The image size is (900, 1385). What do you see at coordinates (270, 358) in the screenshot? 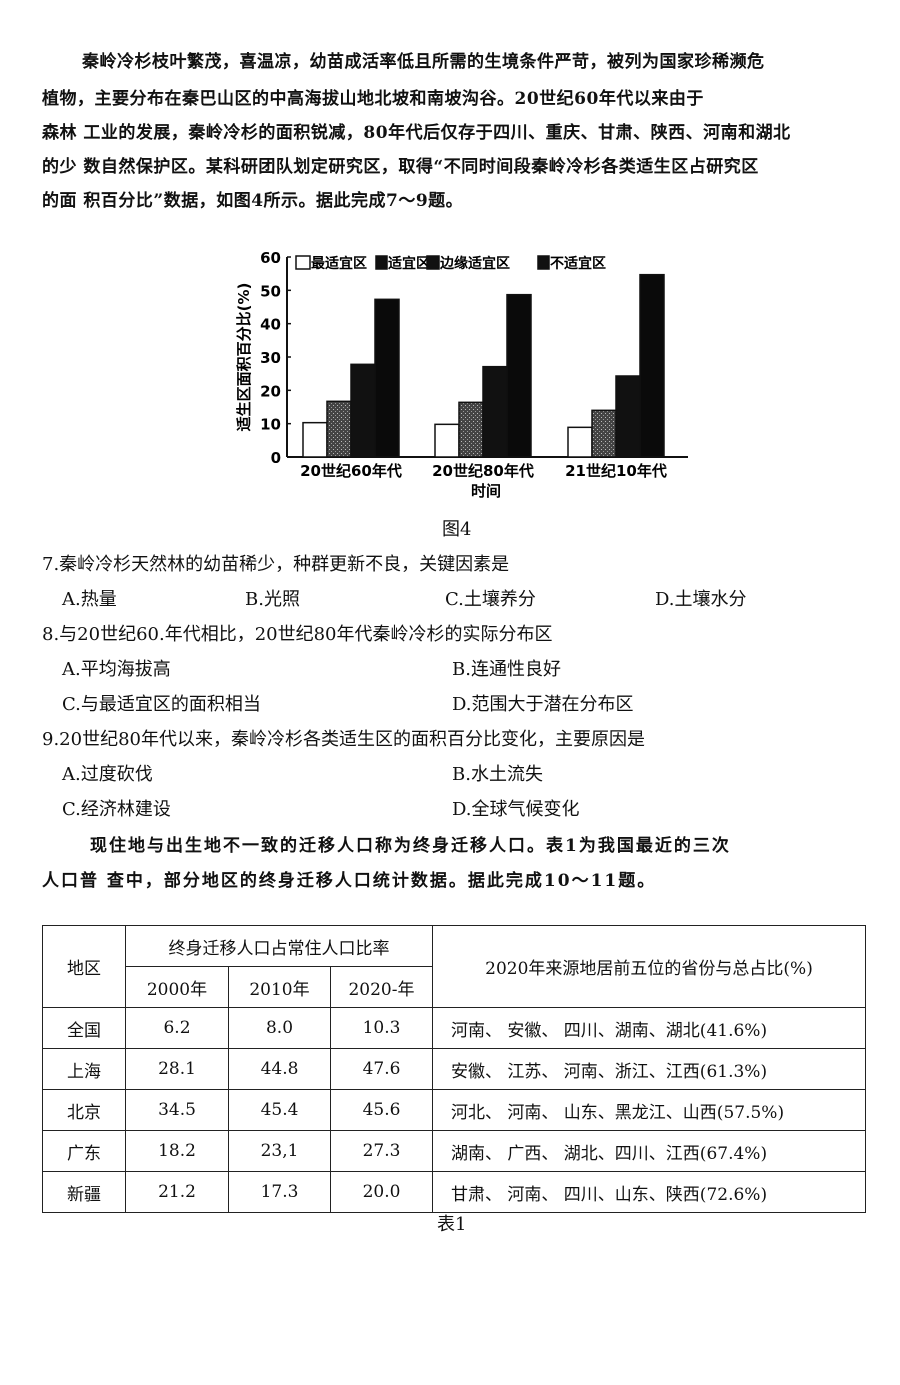
I see `y-tick-label: 30` at bounding box center [270, 358].